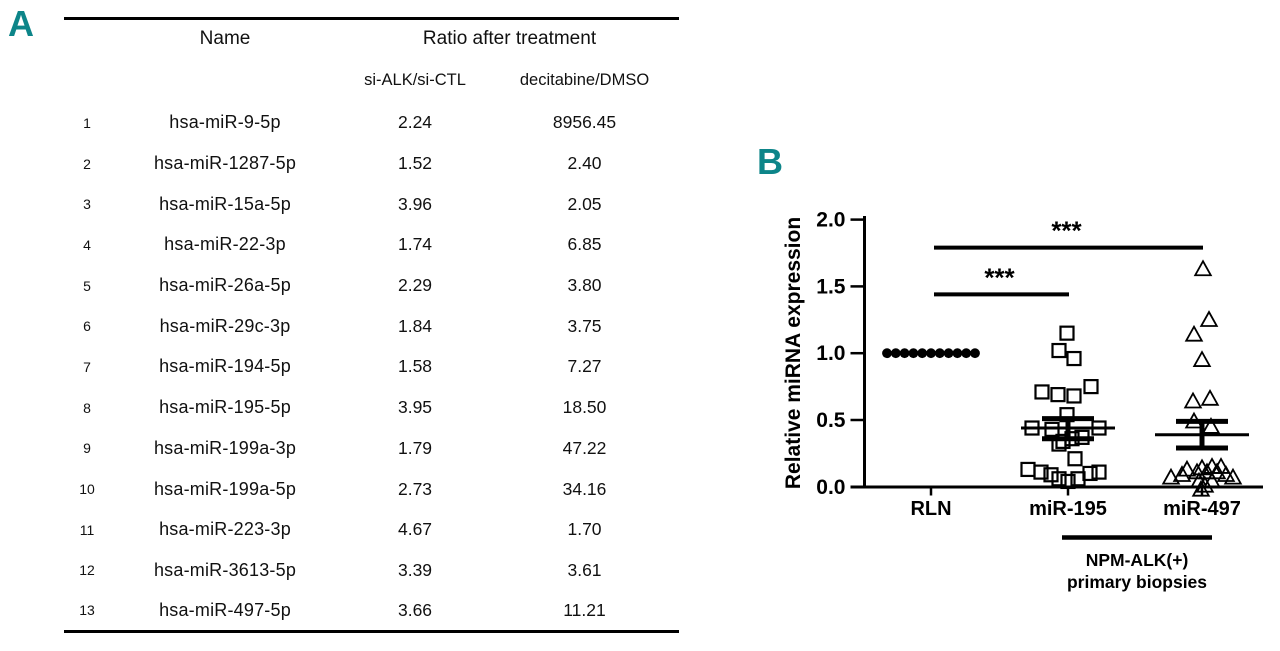 This screenshot has width=1280, height=651. What do you see at coordinates (831, 420) in the screenshot?
I see `y-tick-label: 0.5` at bounding box center [831, 420].